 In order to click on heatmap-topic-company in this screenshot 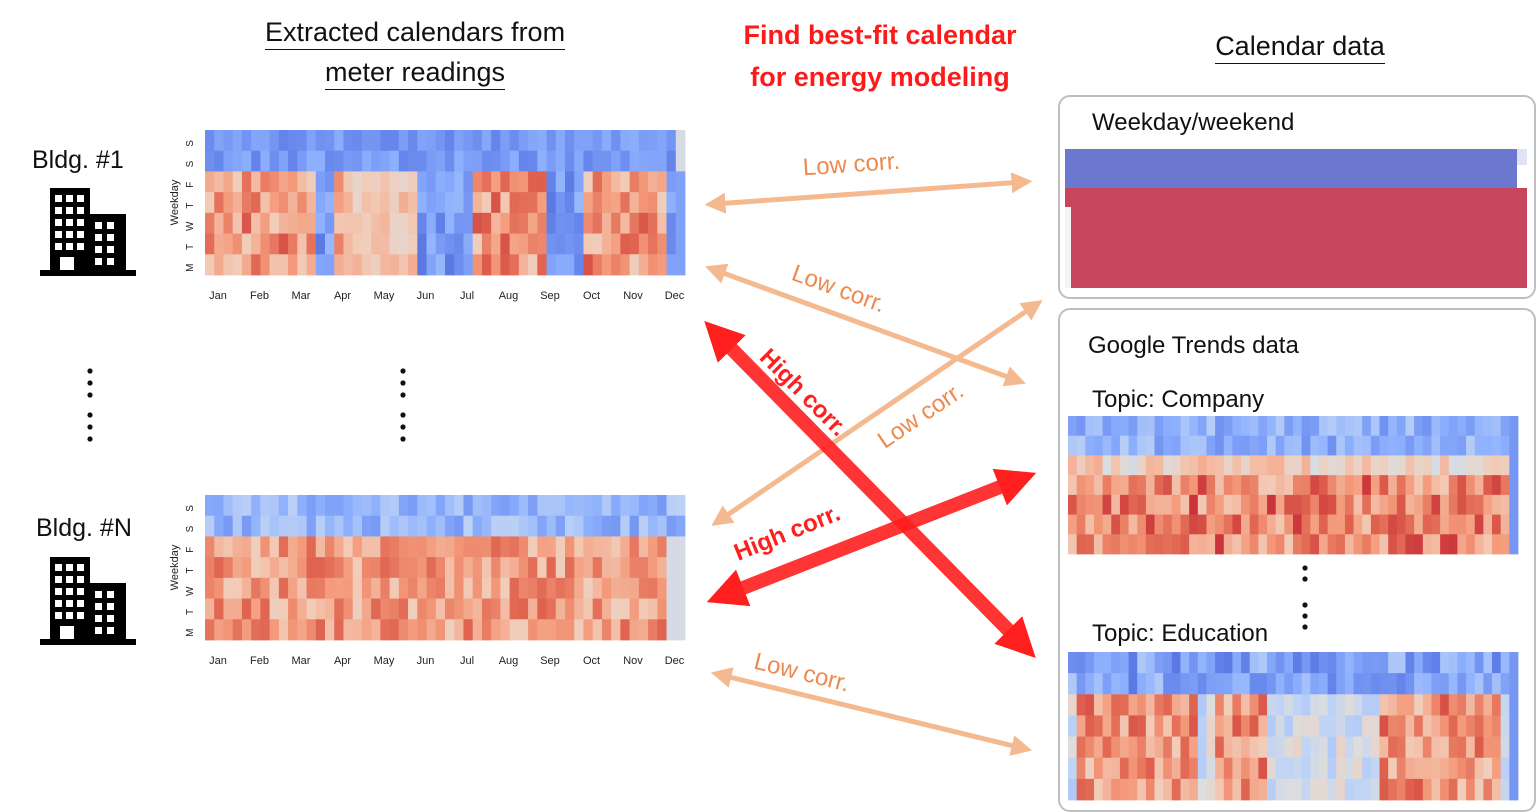, I will do `click(1293, 485)`.